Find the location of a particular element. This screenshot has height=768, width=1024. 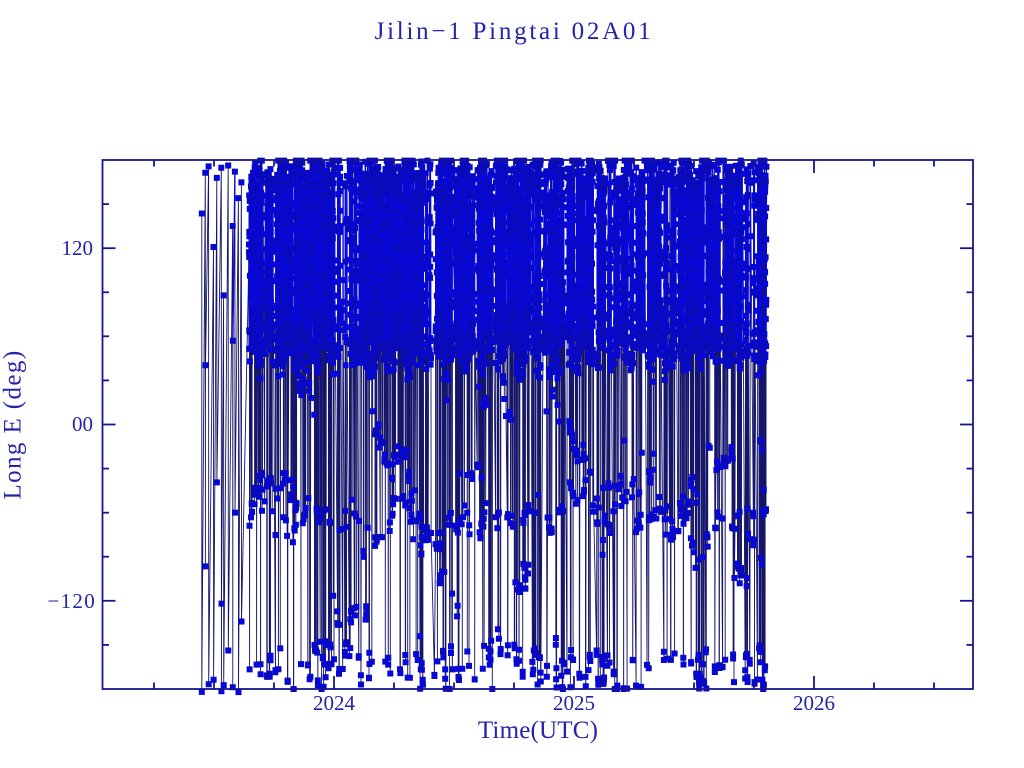

svg-text: Jilin−1 Pingtai 02A01 is located at coordinates (514, 31).